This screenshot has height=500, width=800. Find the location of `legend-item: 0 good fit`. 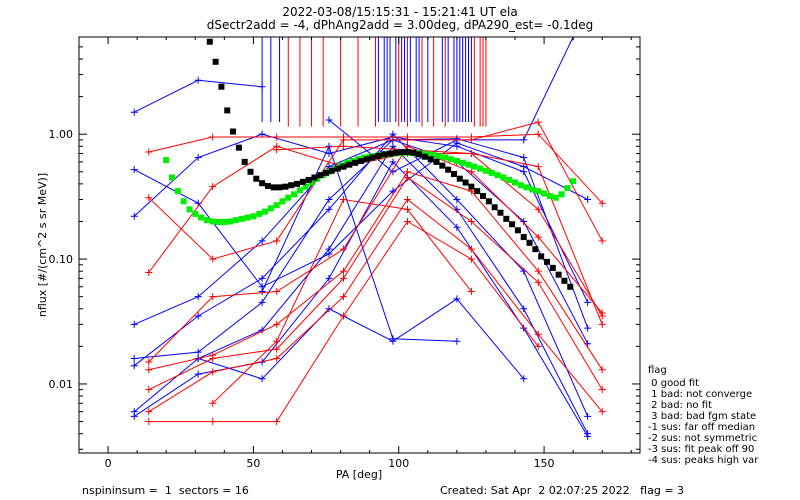

legend-item: 0 good fit is located at coordinates (673, 383).